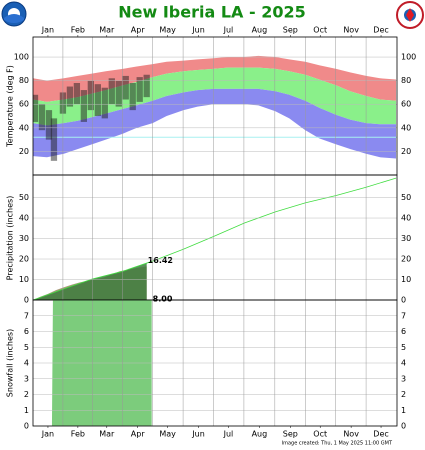 The image size is (425, 450). I want to click on data-label: 8.00, so click(163, 299).